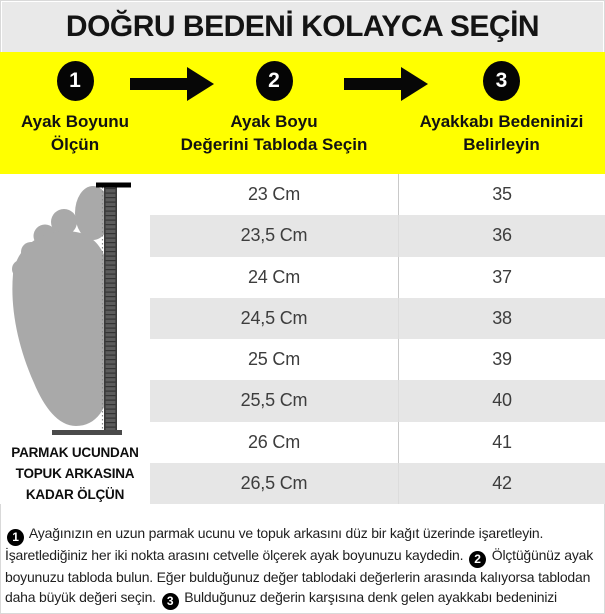 This screenshot has width=605, height=614. Describe the element at coordinates (274, 133) in the screenshot. I see `step-2-label: Ayak Boyu Değerini Tabloda Seçin` at that location.